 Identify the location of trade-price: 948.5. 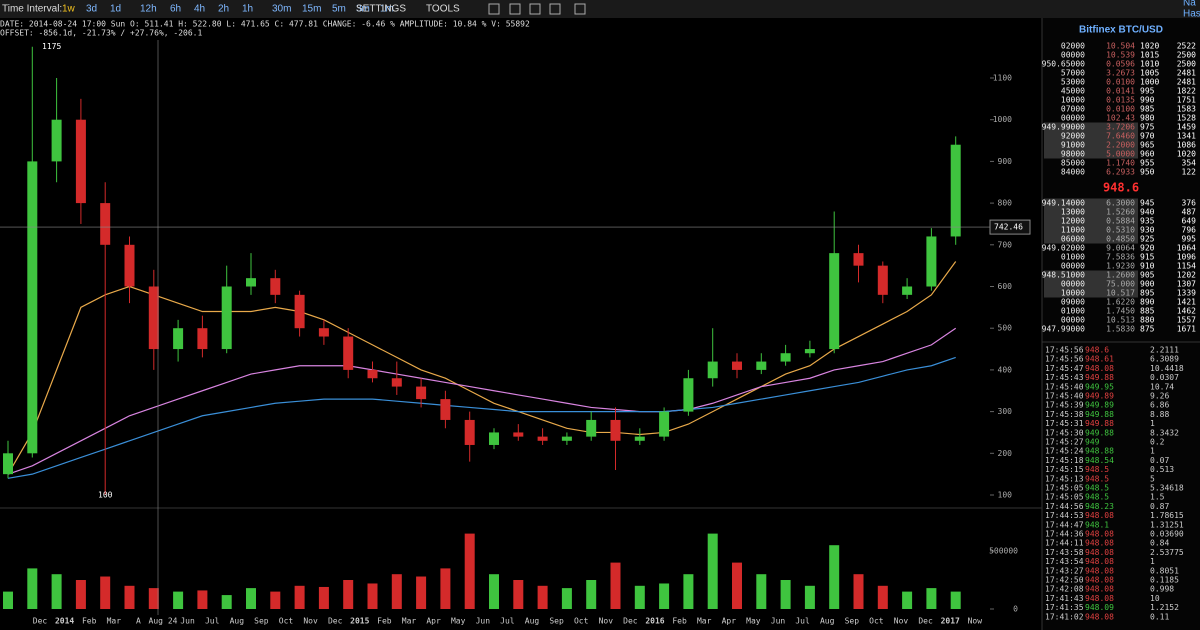
(1097, 488).